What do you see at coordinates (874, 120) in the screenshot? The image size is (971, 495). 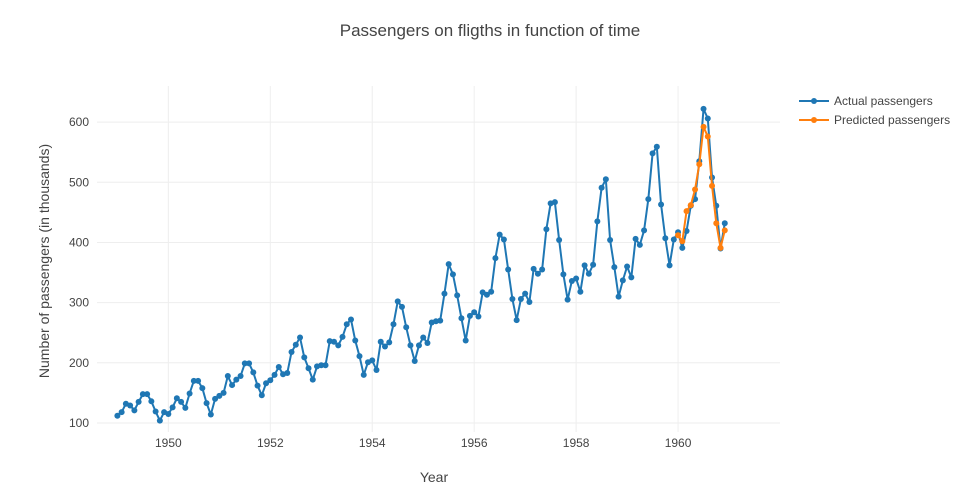 I see `legend-item-predicted: Predicted passengers` at bounding box center [874, 120].